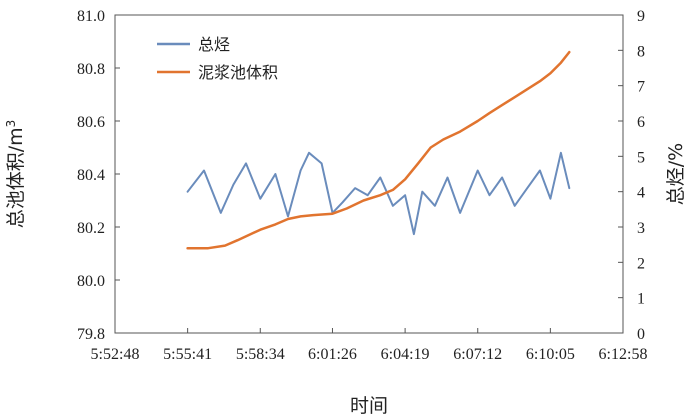  I want to click on right-tick-label-3: 3, so click(641, 228).